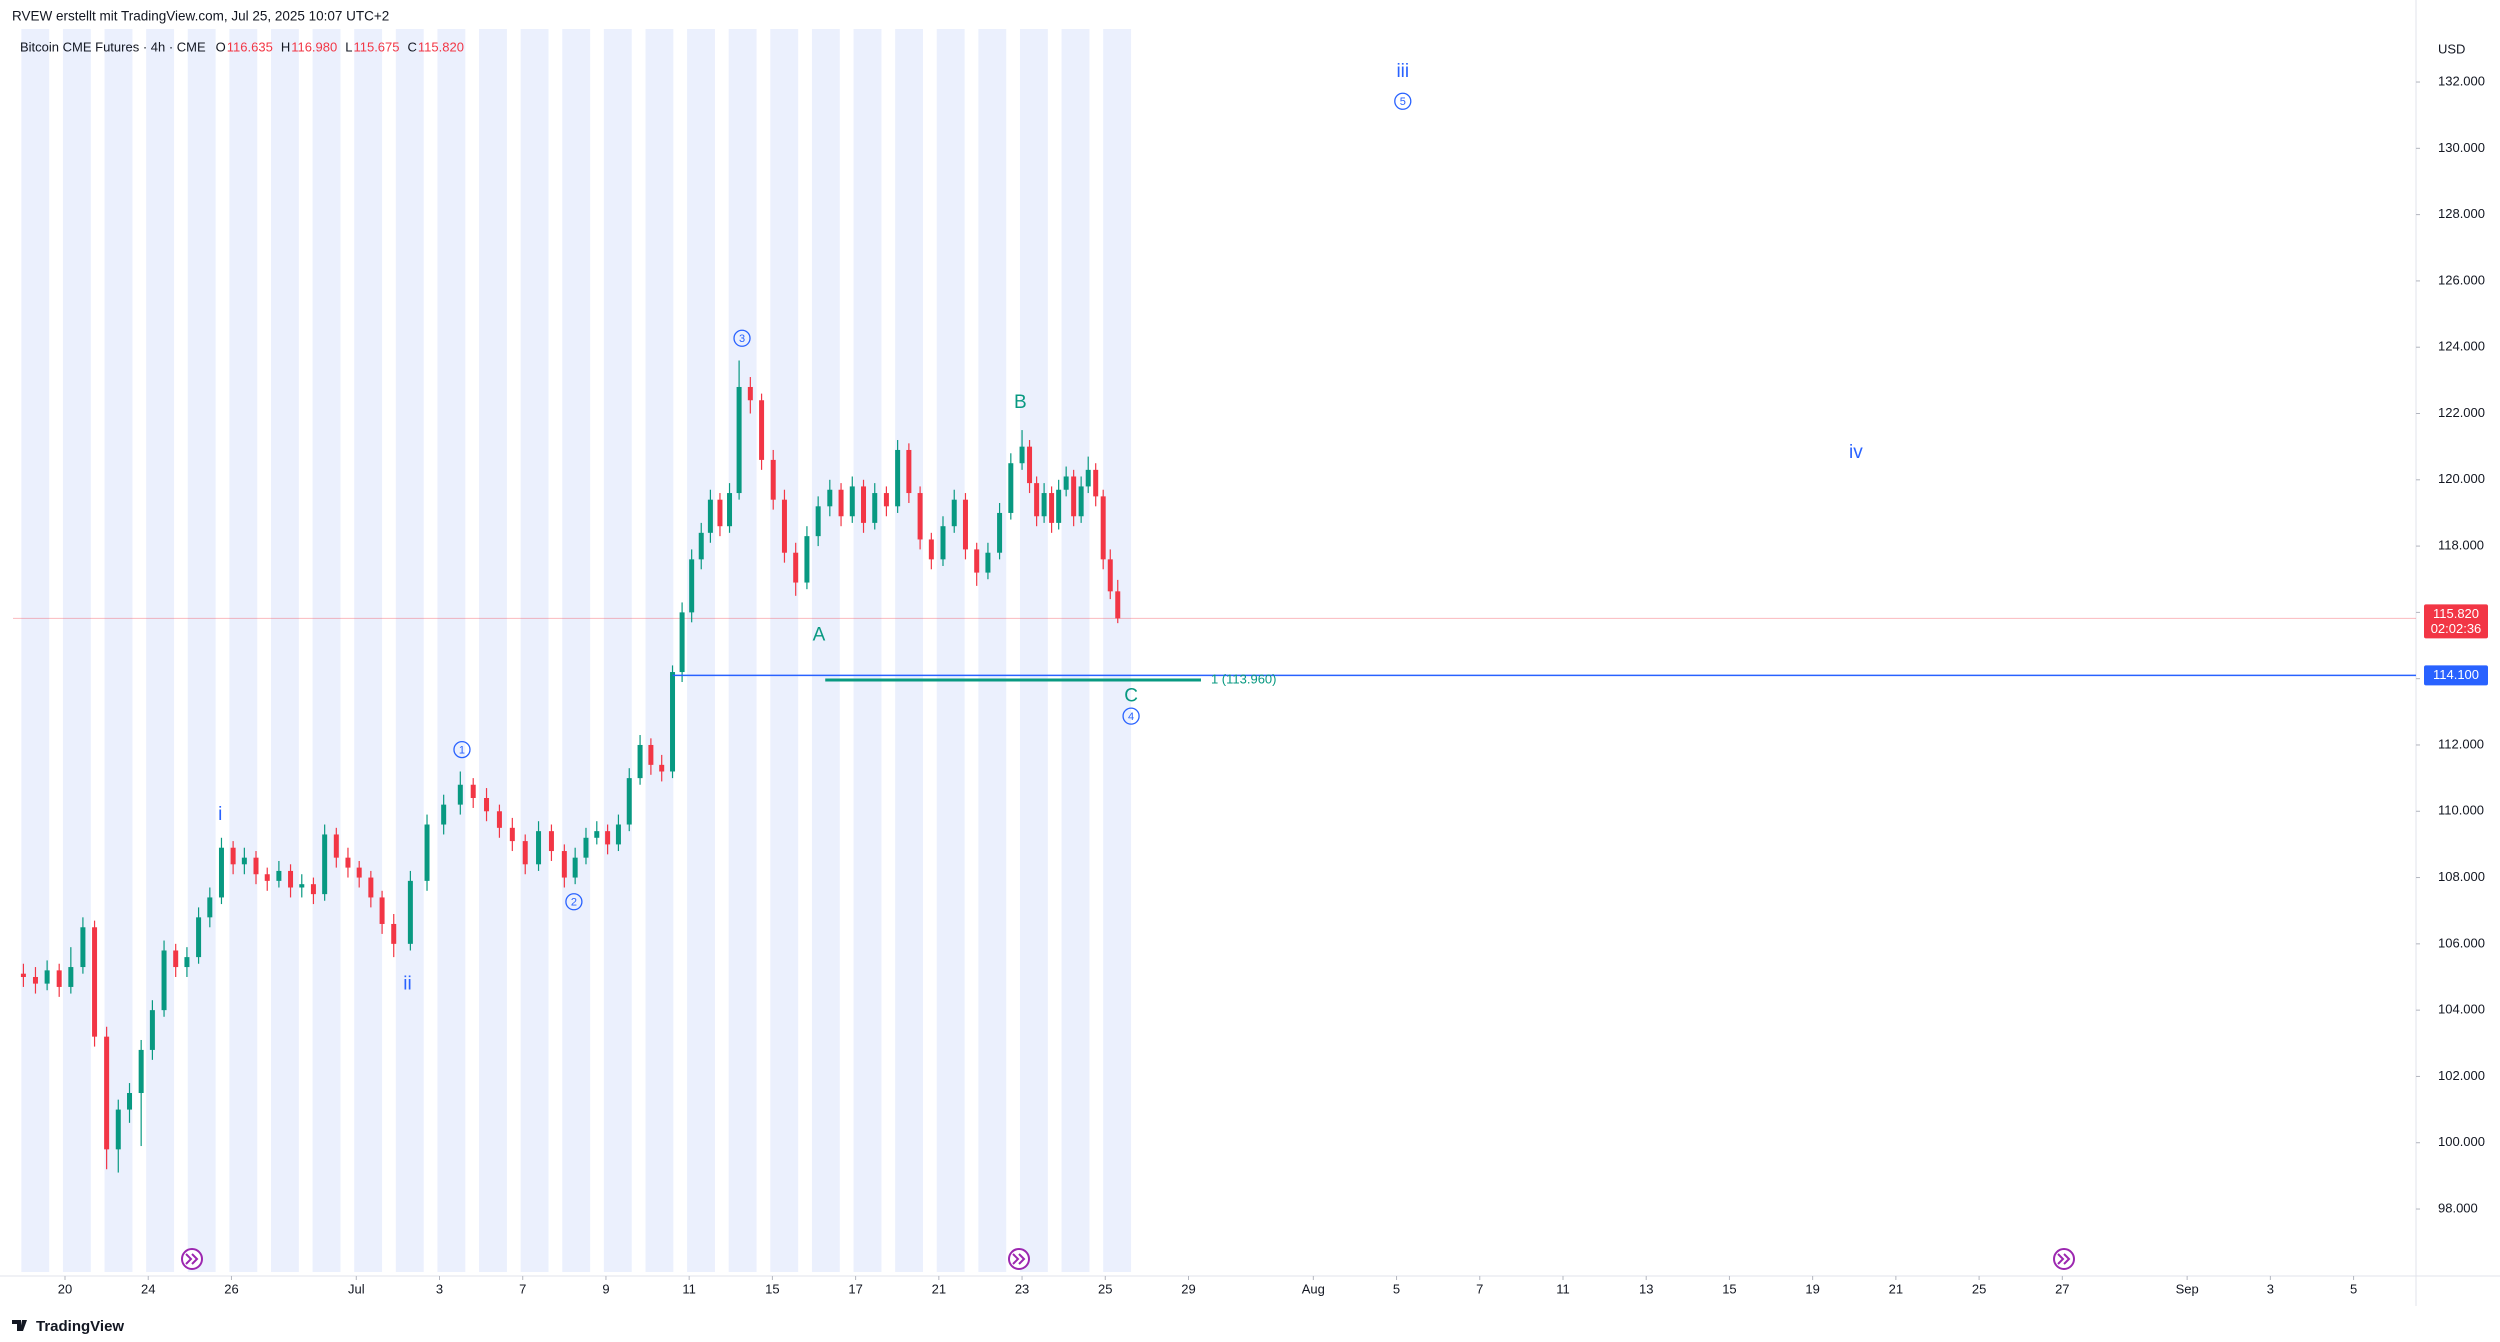  What do you see at coordinates (439, 1288) in the screenshot?
I see `x-tick-label: 3` at bounding box center [439, 1288].